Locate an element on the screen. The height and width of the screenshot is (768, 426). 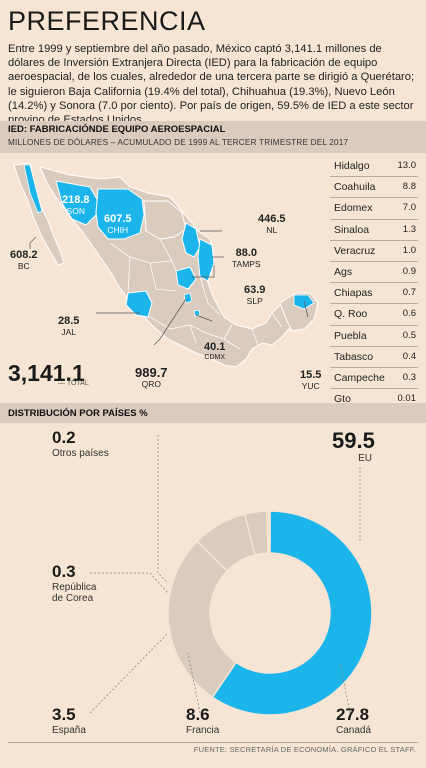
map-cdmx is located at coordinates (197, 313).